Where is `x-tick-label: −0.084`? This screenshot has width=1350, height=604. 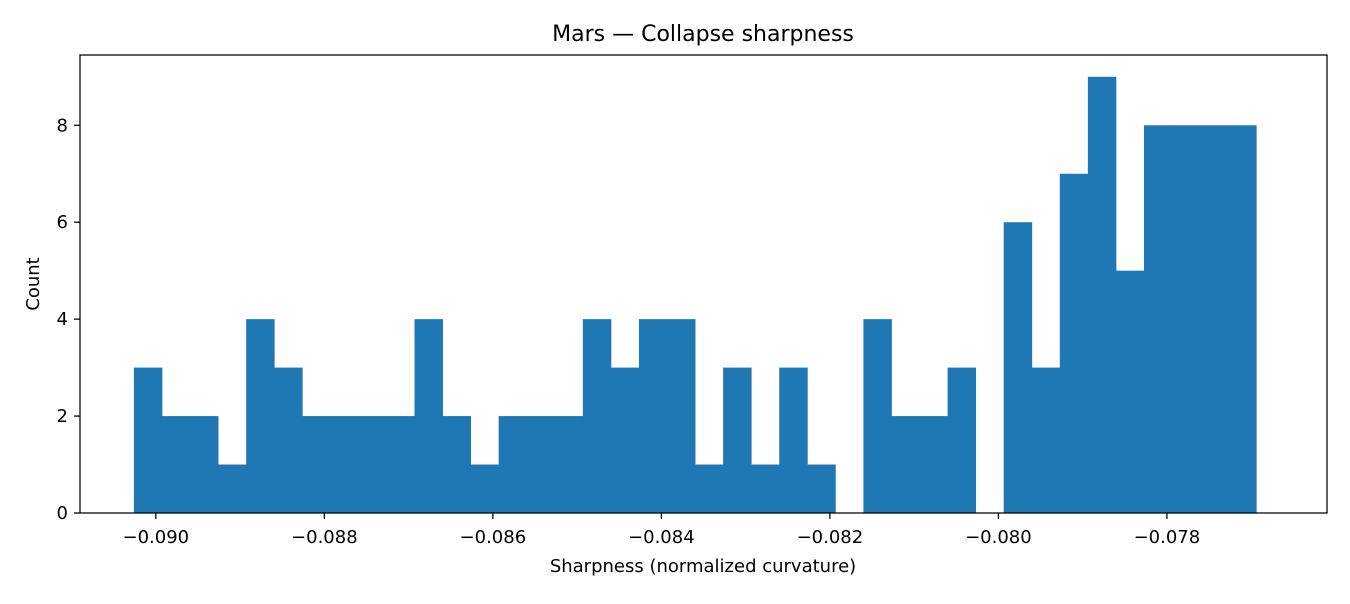
x-tick-label: −0.084 is located at coordinates (661, 537).